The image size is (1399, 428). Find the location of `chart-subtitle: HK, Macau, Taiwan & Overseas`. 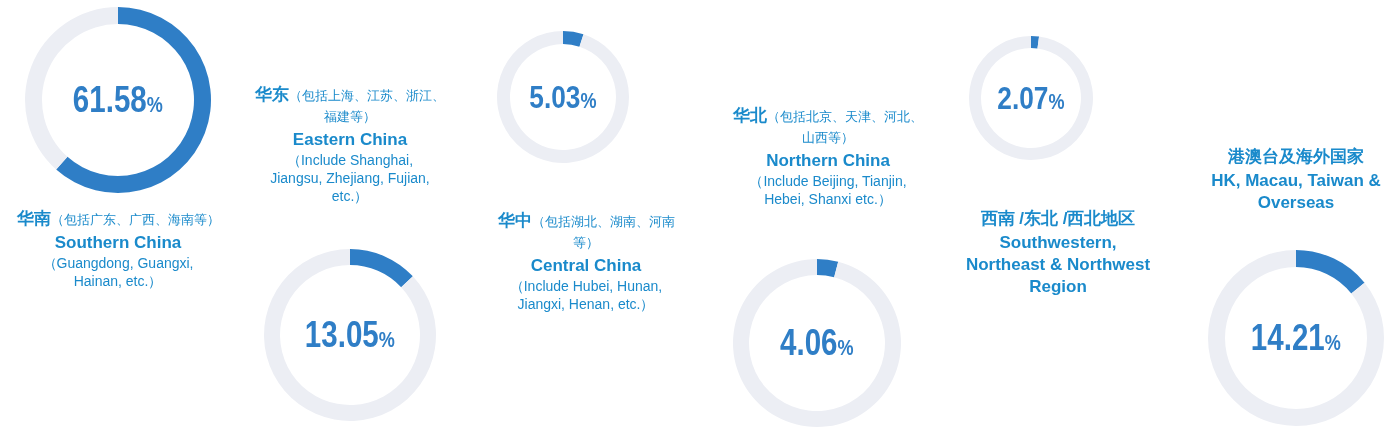

chart-subtitle: HK, Macau, Taiwan & Overseas is located at coordinates (1296, 192).